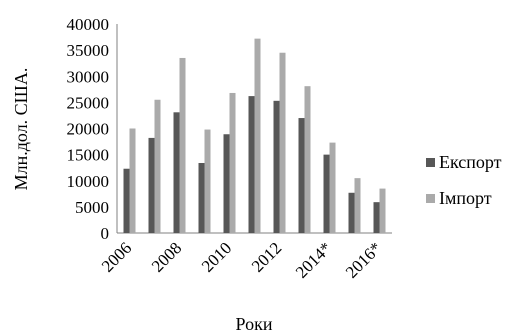 Image resolution: width=528 pixels, height=334 pixels. Describe the element at coordinates (88, 155) in the screenshot. I see `y-tick-label: 15000` at that location.